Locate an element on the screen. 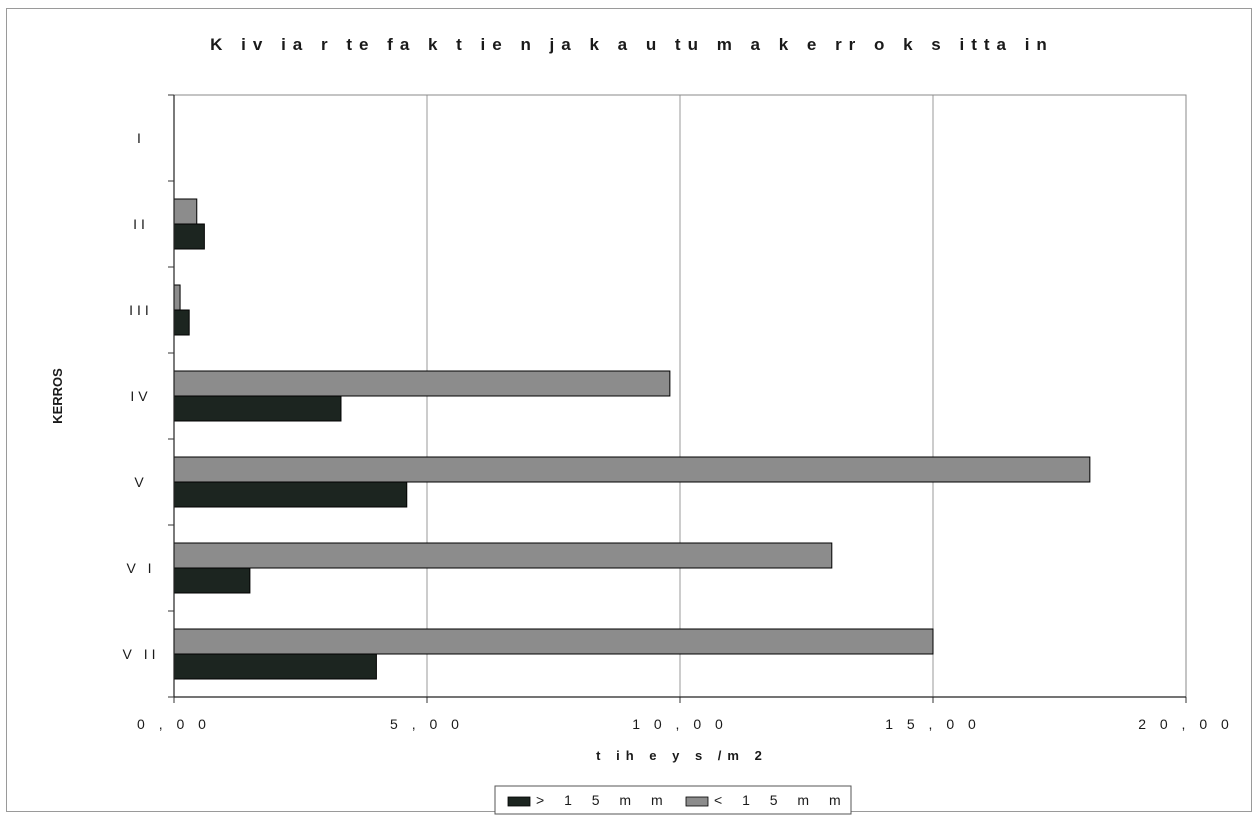  y-category-label: V I is located at coordinates (140, 568).